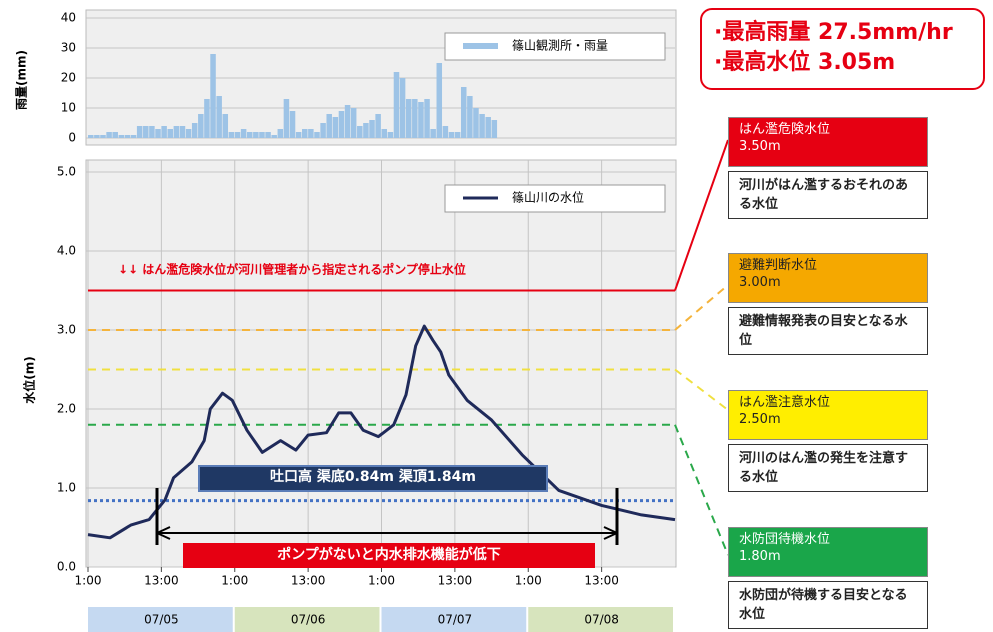  Describe the element at coordinates (548, 197) in the screenshot. I see `legend-label: 篠山川の水位` at that location.